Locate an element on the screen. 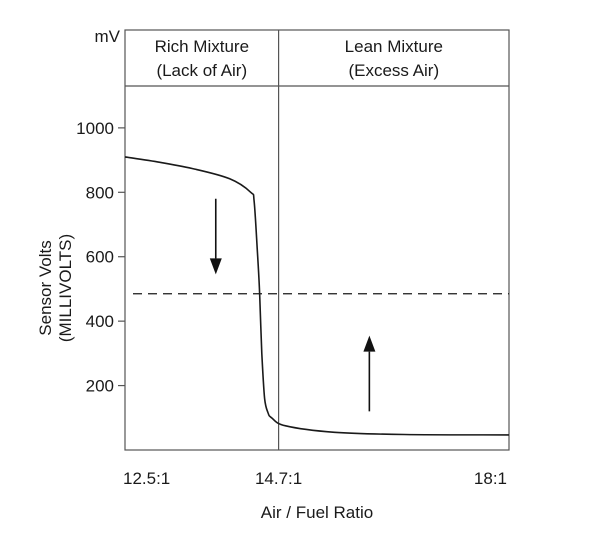 This screenshot has width=590, height=534. y-tick-label: 800 is located at coordinates (100, 192).